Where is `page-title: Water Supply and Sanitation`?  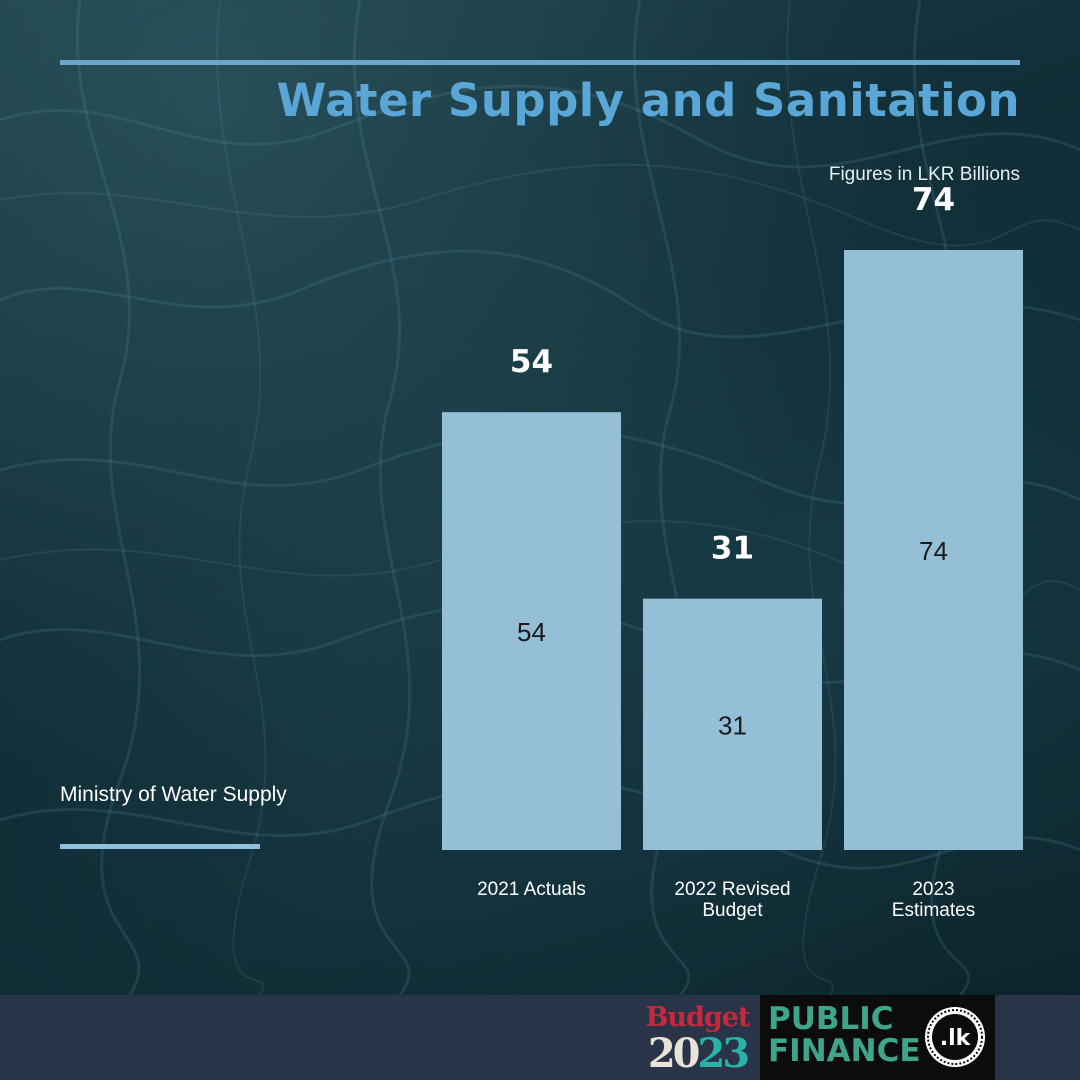
page-title: Water Supply and Sanitation is located at coordinates (648, 100).